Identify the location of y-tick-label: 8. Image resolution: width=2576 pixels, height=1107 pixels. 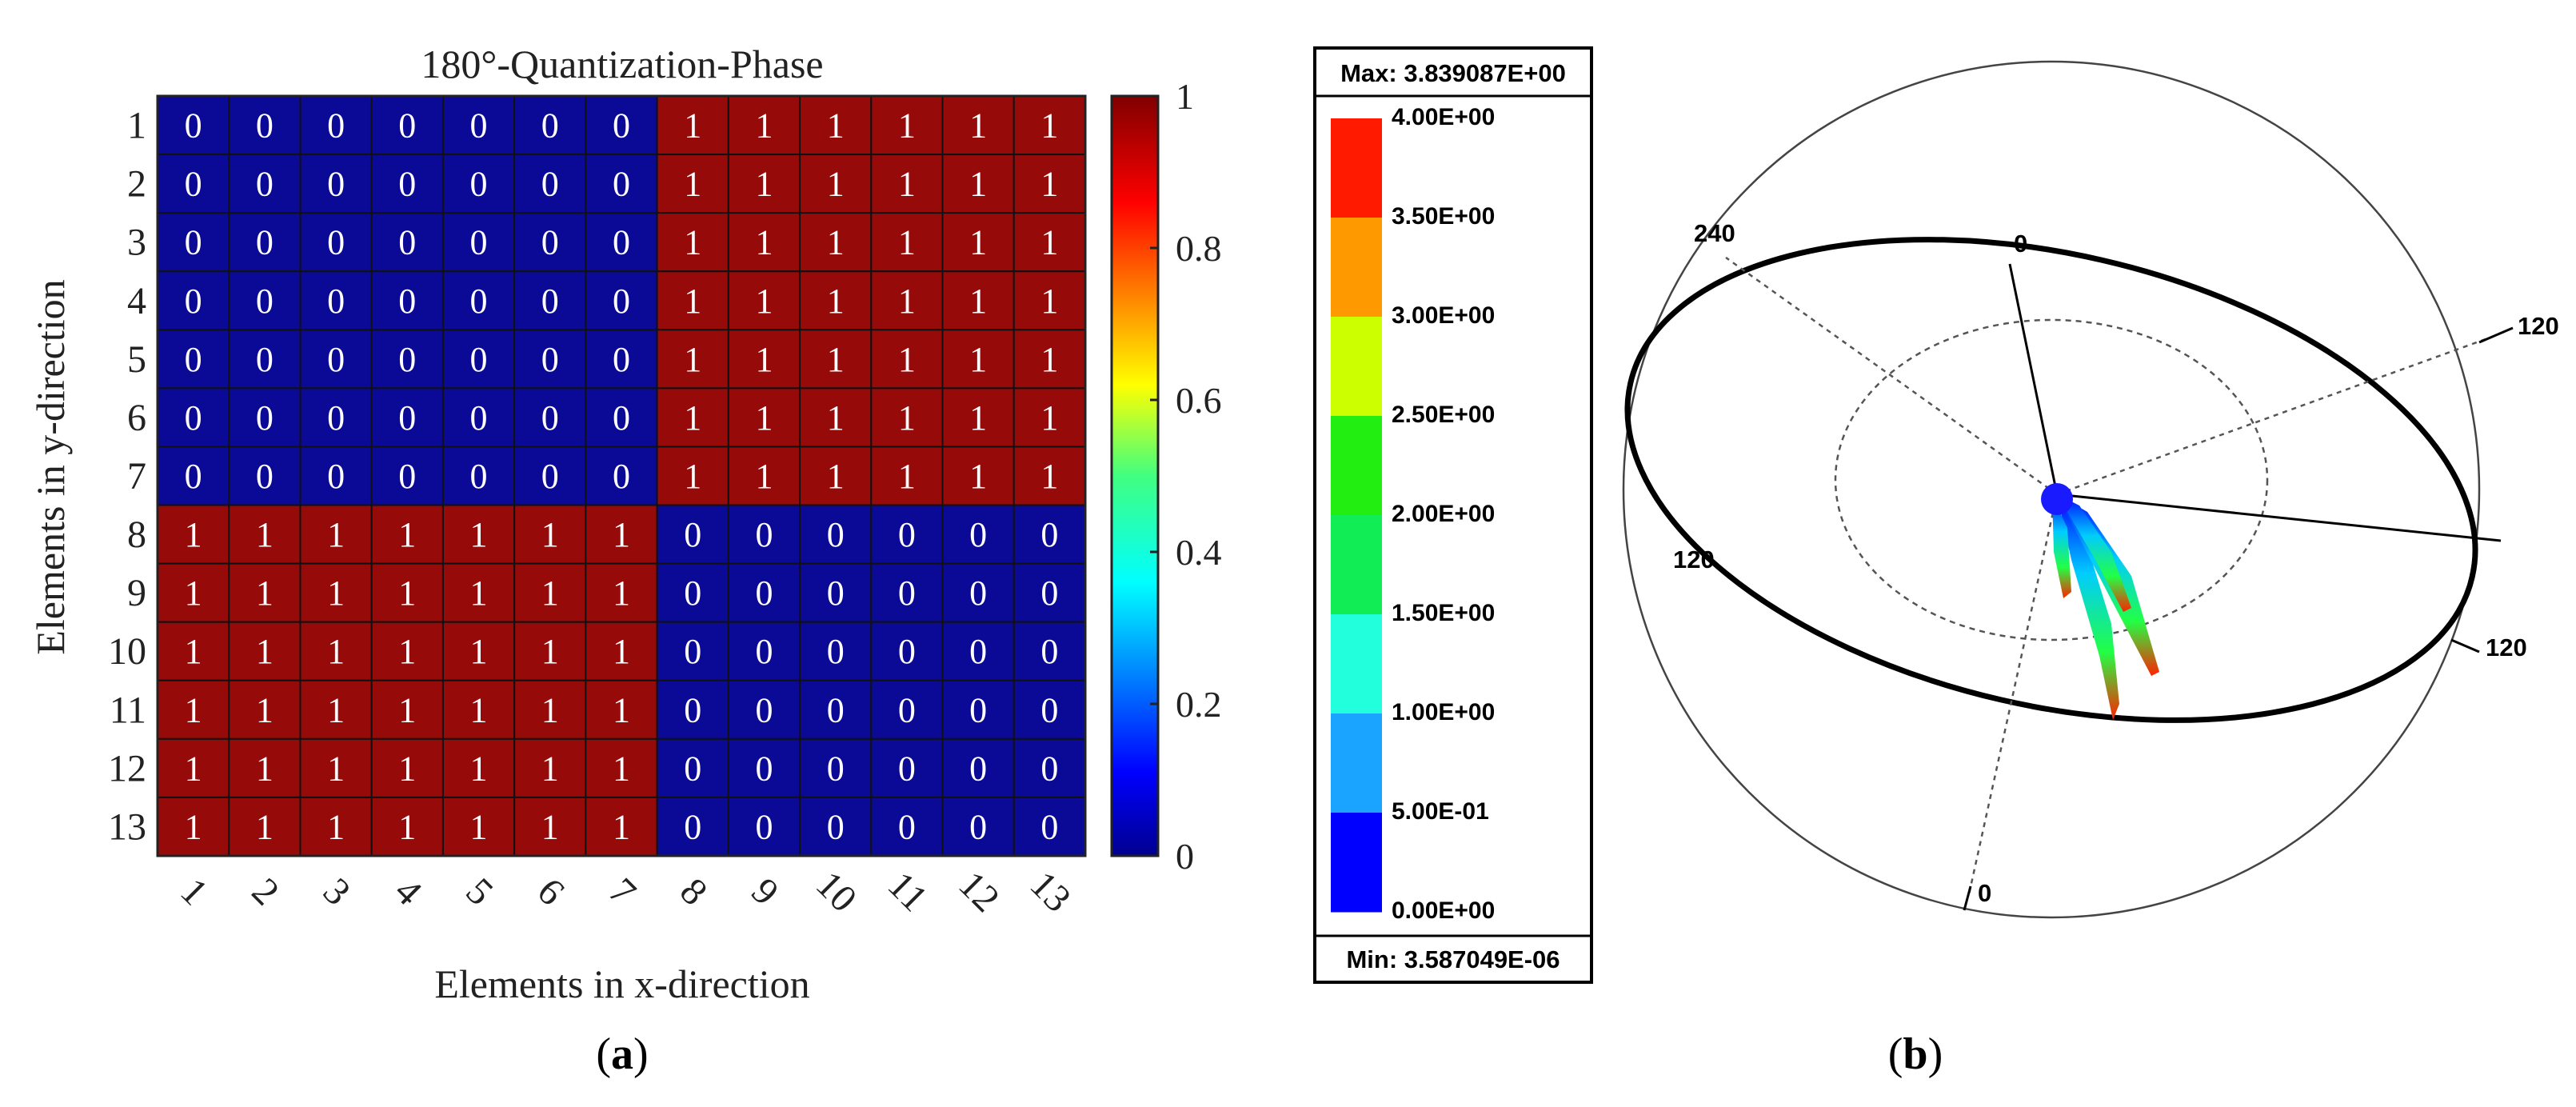
(137, 535).